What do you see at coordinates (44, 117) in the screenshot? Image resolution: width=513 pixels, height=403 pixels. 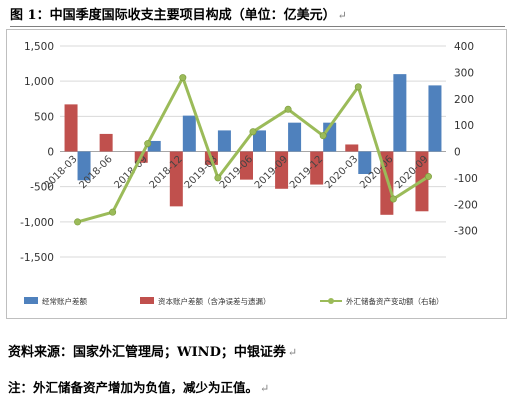 I see `y-left-tick-label: 500` at bounding box center [44, 117].